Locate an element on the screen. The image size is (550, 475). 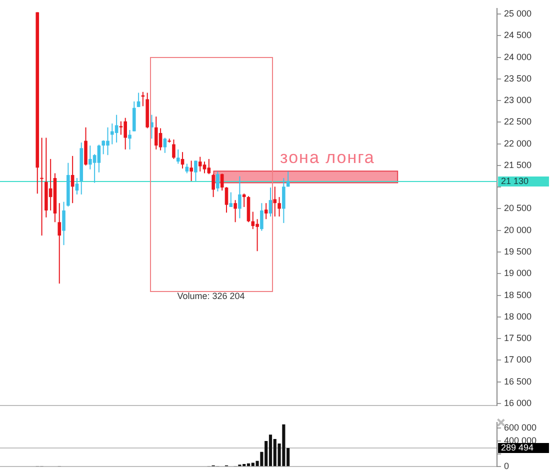
y-tick-label: 20 000 is located at coordinates (518, 229).